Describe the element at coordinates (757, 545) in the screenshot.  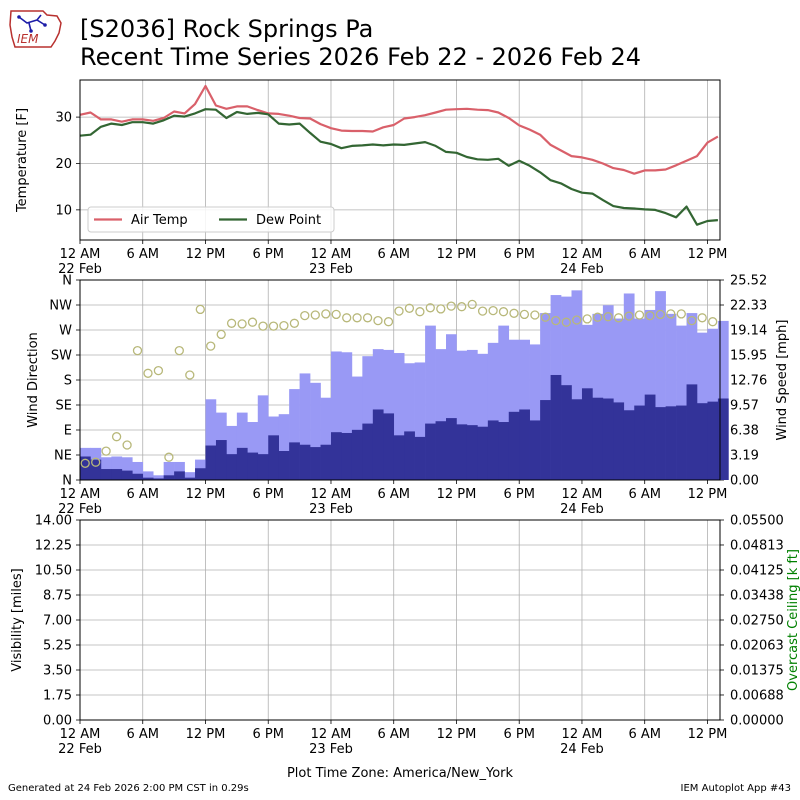
I see `ceiling-ytick-label: 0.04813` at that location.